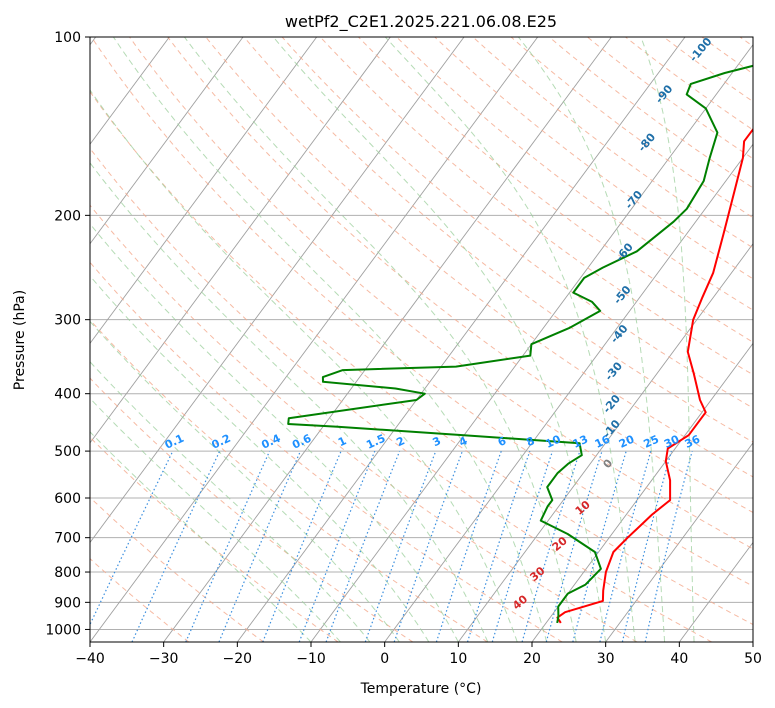 The image size is (775, 708). Describe the element at coordinates (67, 395) in the screenshot. I see `y-tick-label: 400` at that location.